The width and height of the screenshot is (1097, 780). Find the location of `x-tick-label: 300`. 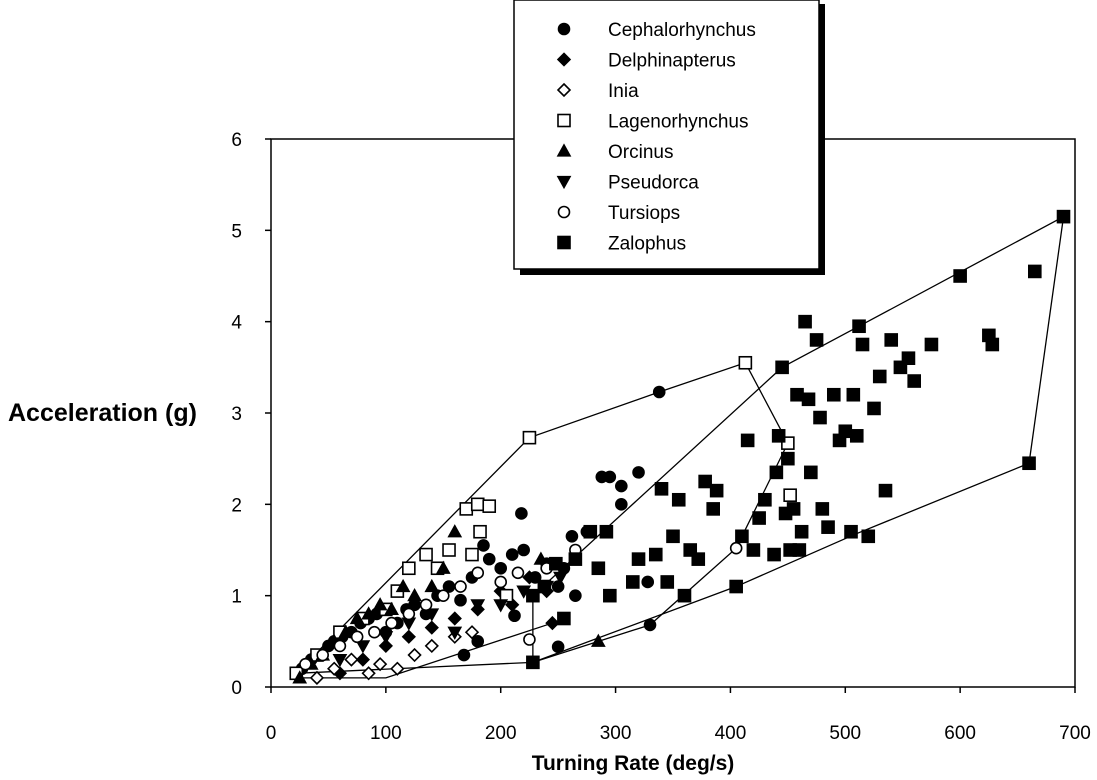

x-tick-label: 300 is located at coordinates (616, 733).